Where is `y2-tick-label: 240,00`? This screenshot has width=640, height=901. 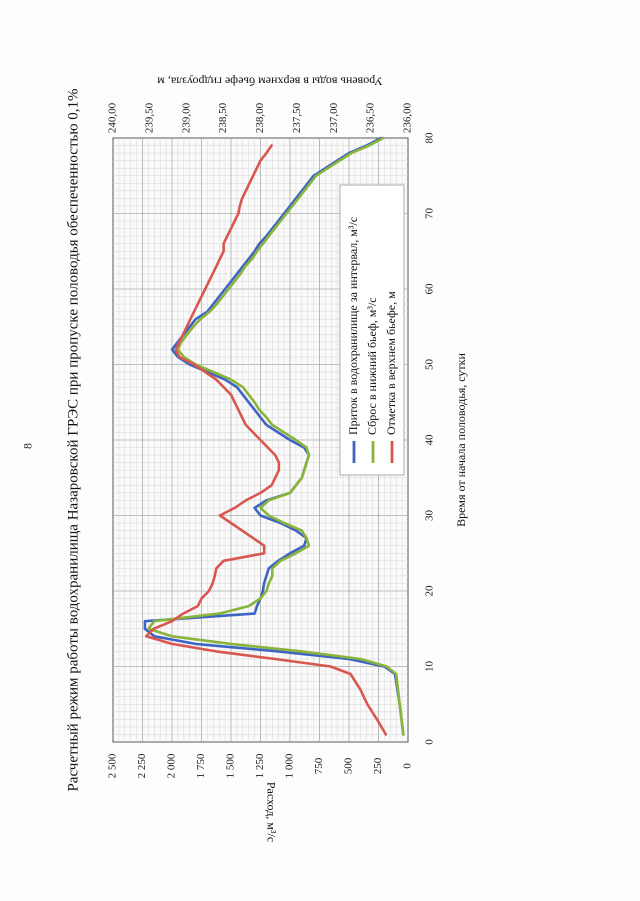
y2-tick-label: 240,00 is located at coordinates (113, 117).